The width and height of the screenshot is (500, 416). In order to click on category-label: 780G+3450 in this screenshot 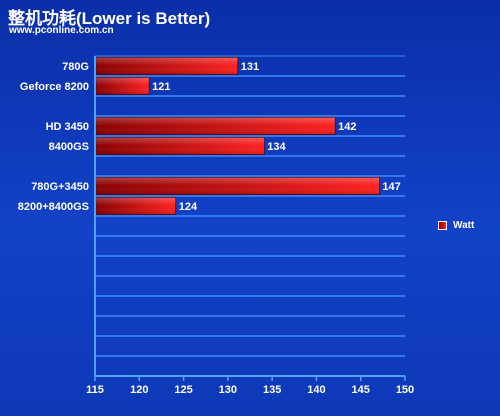, I will do `click(60, 187)`.